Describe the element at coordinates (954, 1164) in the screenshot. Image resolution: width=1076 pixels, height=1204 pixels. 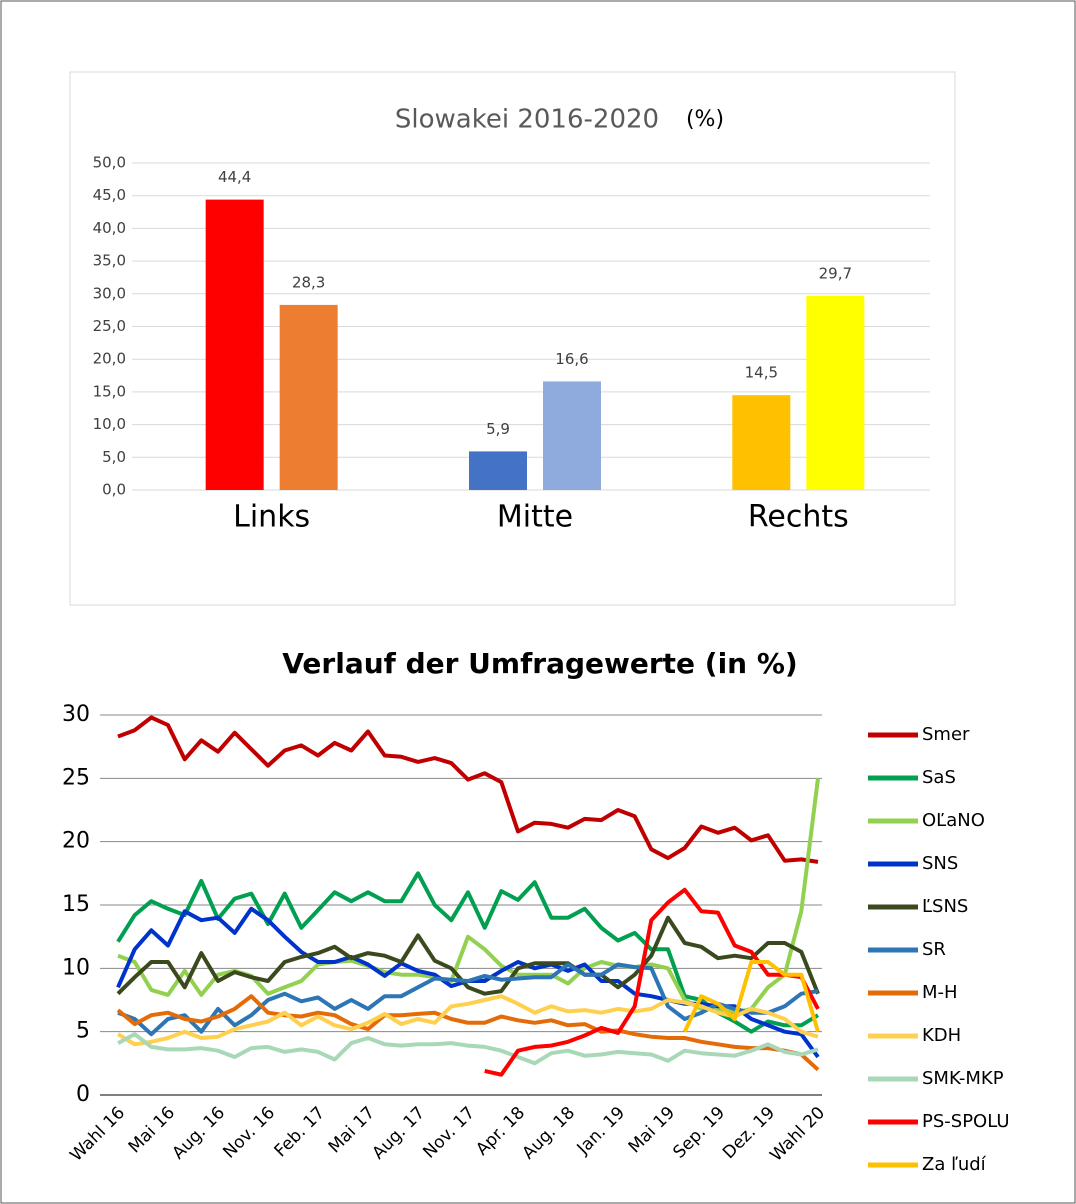
I see `legend-label: Za ľudí` at that location.